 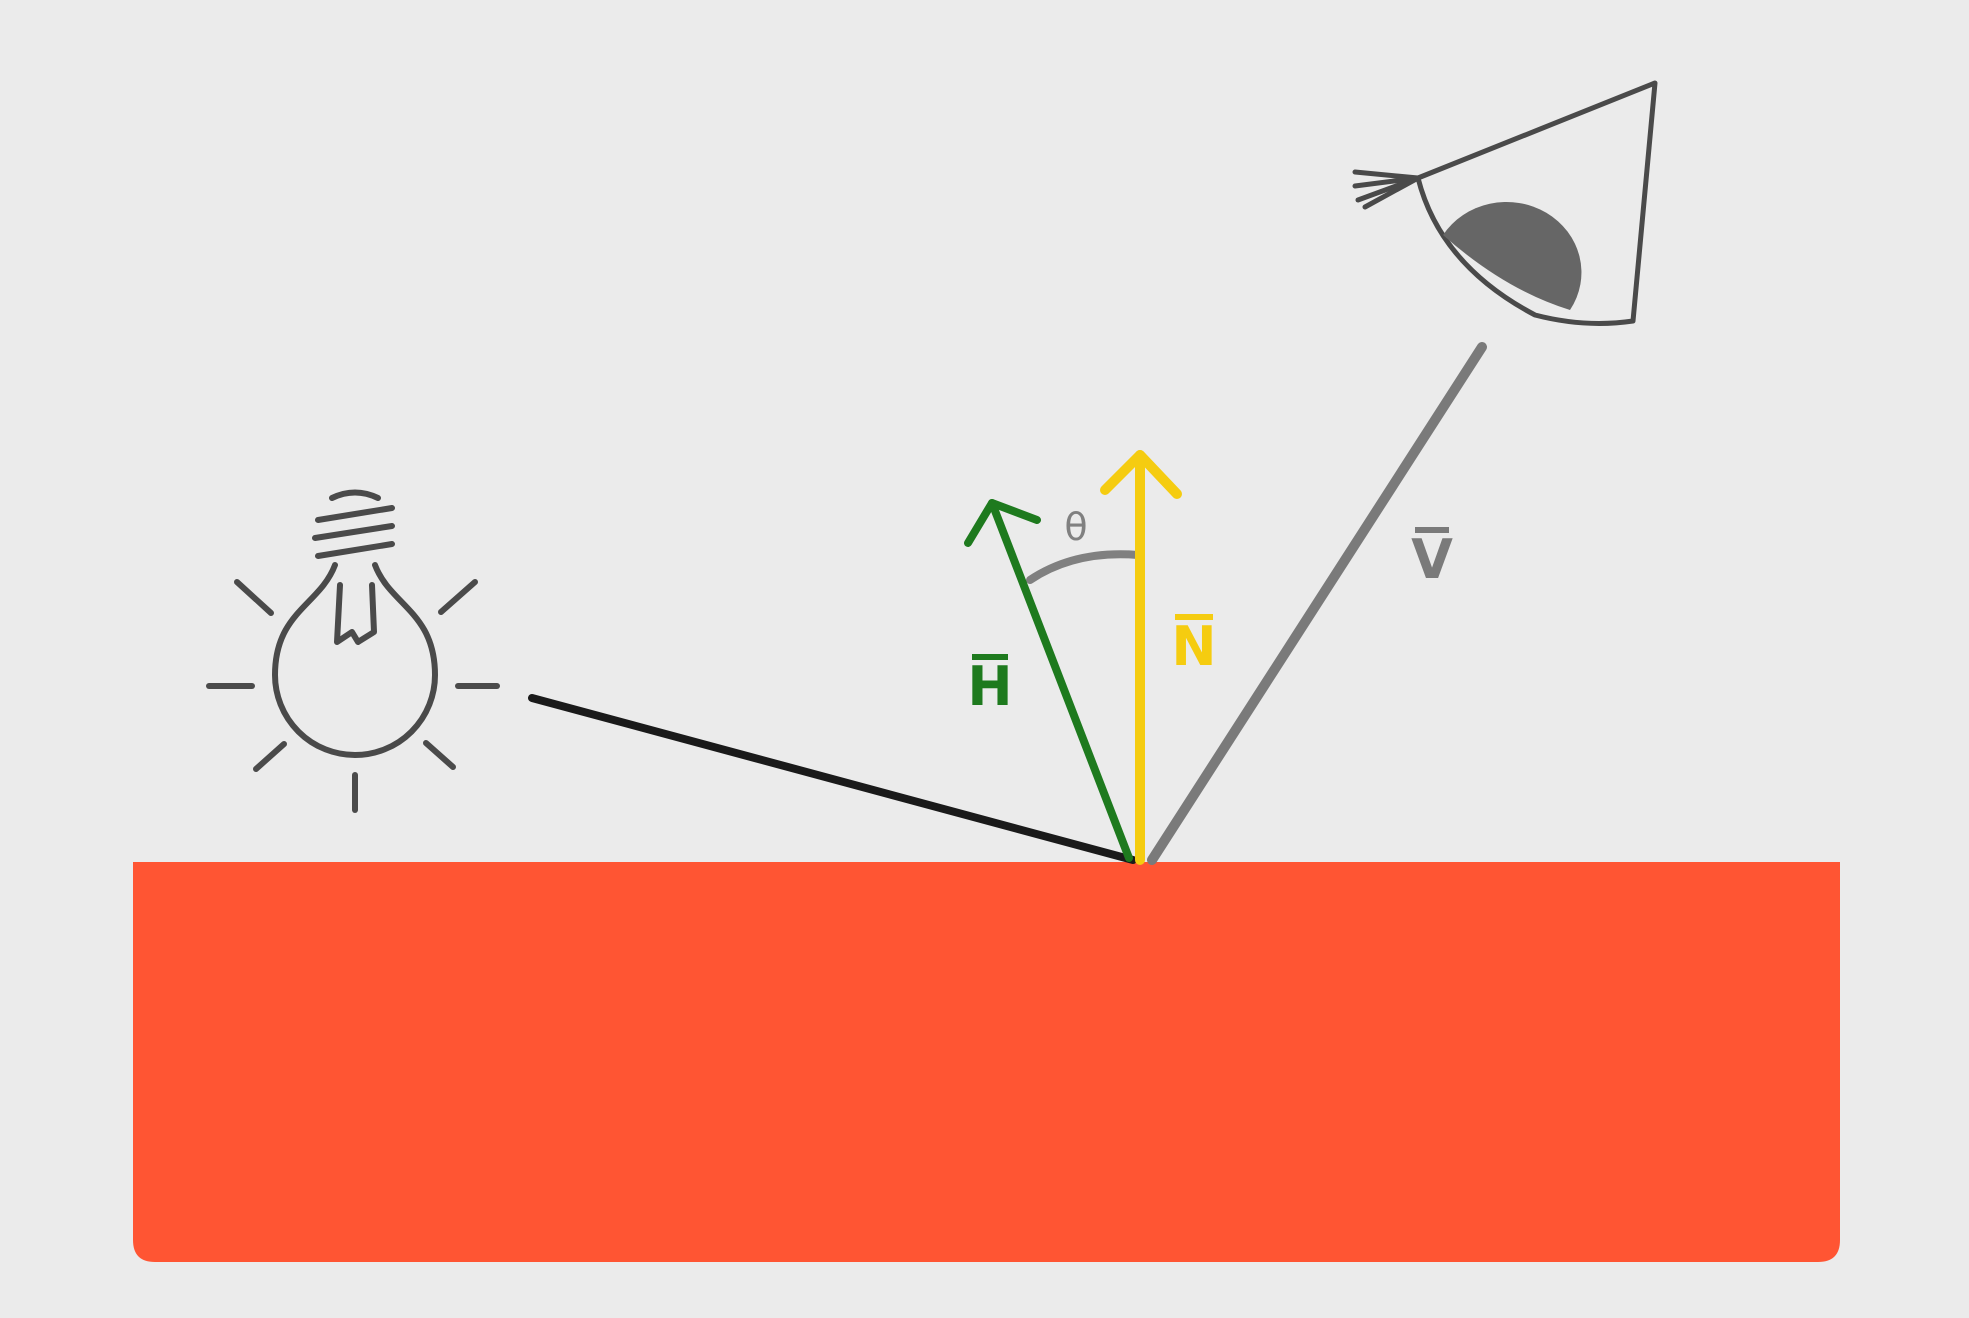 I want to click on half-vector-label: H, so click(x=989, y=686).